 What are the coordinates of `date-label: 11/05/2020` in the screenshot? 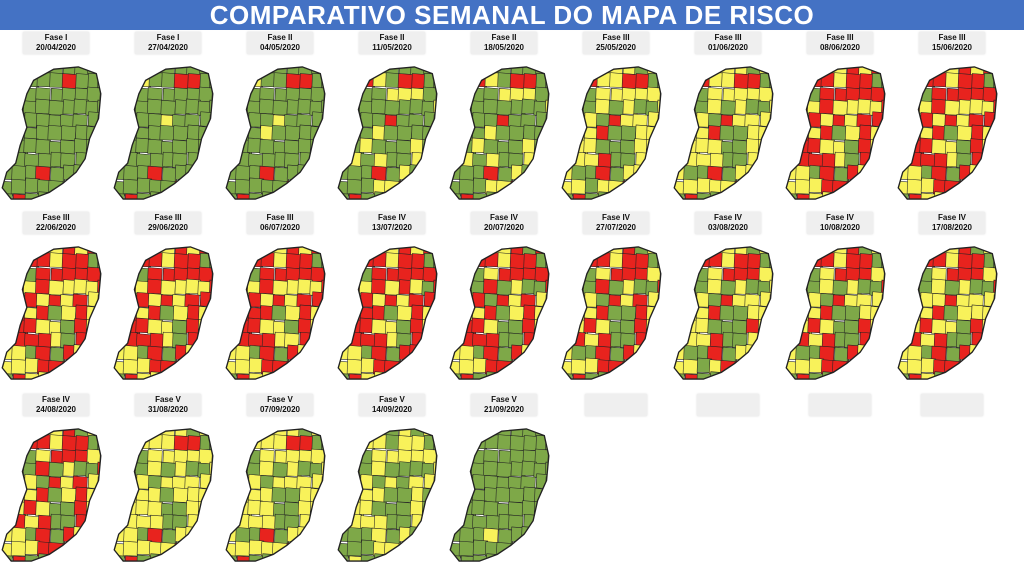 It's located at (392, 47).